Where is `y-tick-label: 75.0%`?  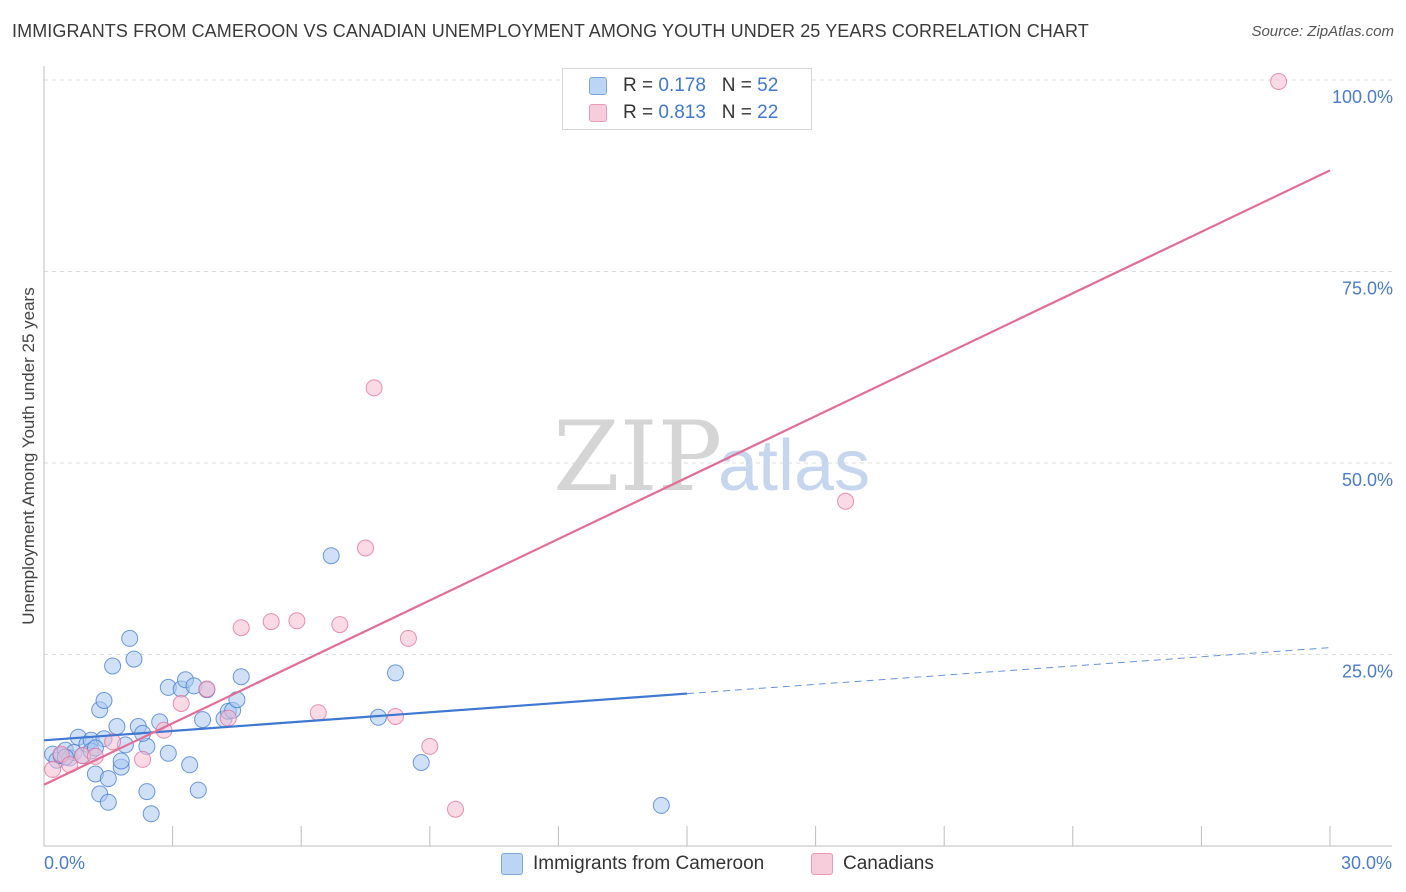
y-tick-label: 75.0% is located at coordinates (1367, 289).